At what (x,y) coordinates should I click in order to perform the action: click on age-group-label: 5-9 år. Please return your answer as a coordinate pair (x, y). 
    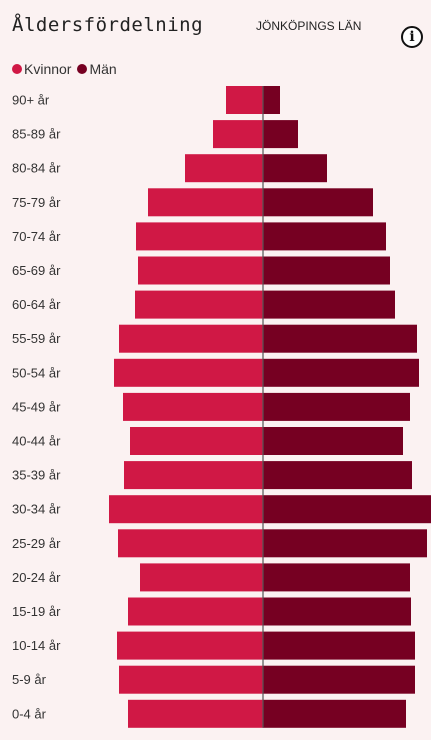
    Looking at the image, I should click on (29, 679).